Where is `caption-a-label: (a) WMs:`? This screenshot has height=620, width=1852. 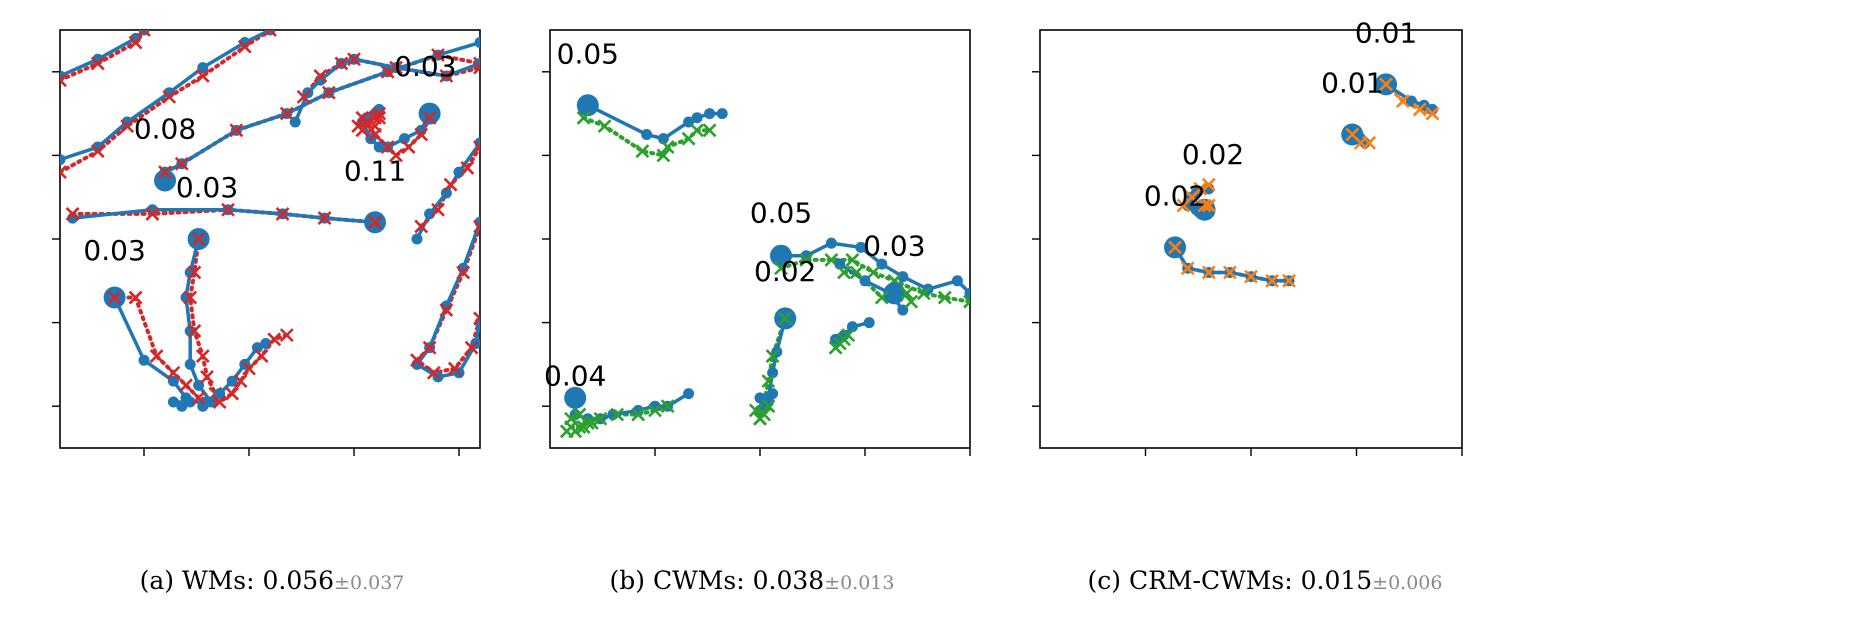 caption-a-label: (a) WMs: is located at coordinates (201, 580).